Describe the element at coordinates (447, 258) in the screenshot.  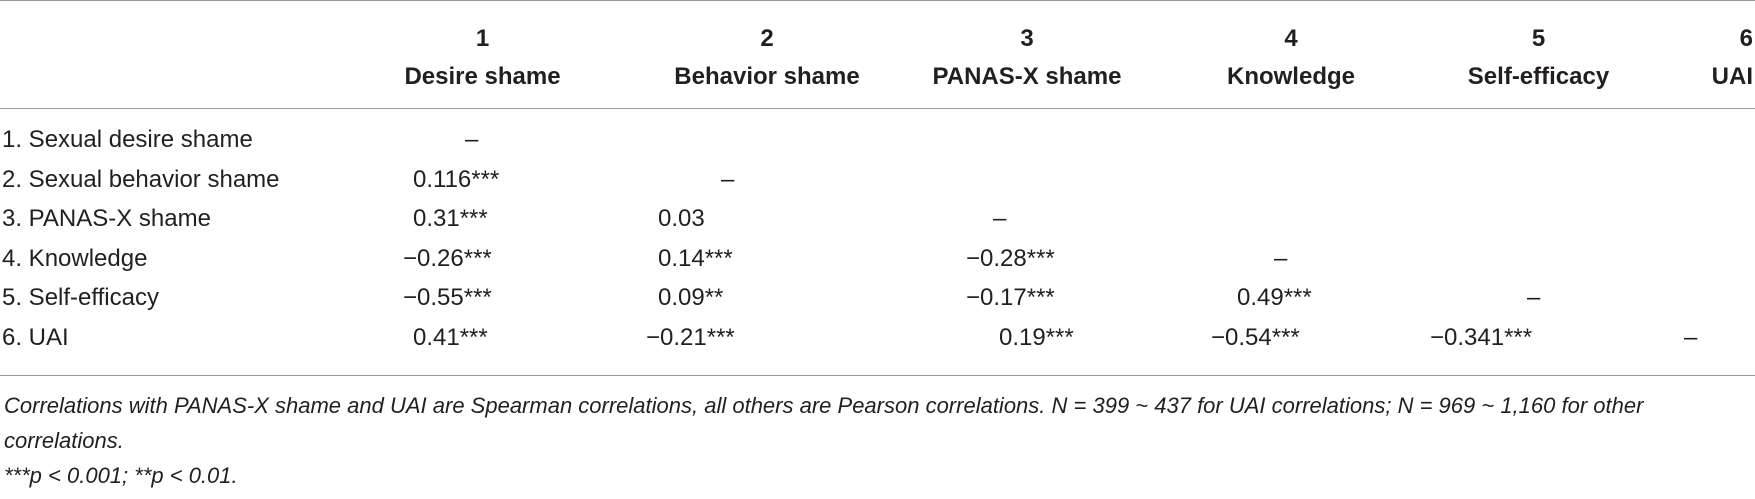
I see `table-cell: −0.26***` at that location.